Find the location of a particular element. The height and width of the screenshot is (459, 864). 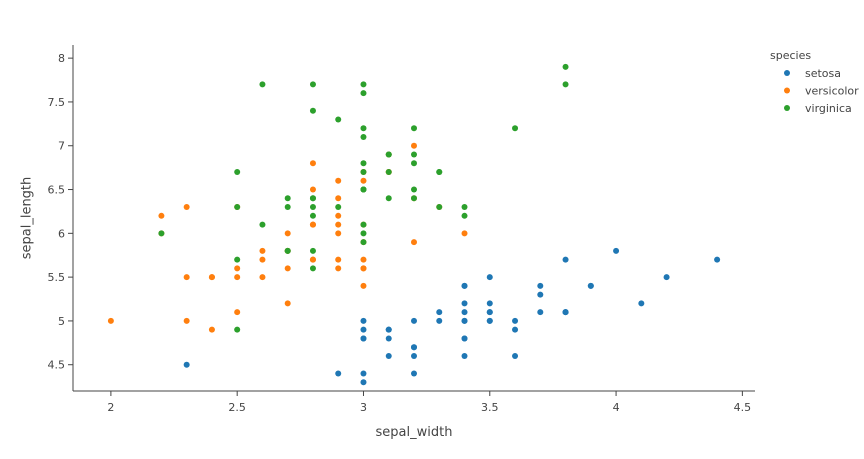

legend-item-setosa: setosa is located at coordinates (812, 73).